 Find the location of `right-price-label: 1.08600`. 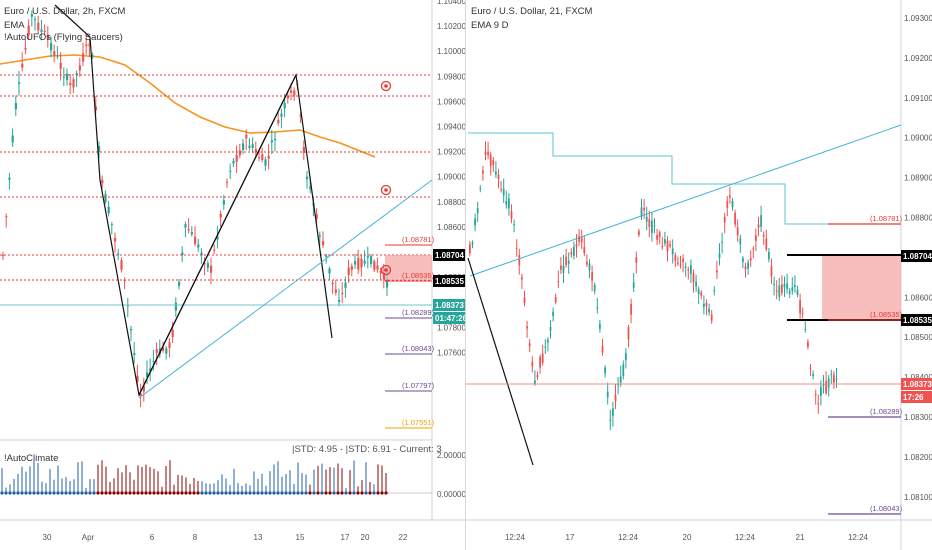

right-price-label: 1.08600 is located at coordinates (918, 297).